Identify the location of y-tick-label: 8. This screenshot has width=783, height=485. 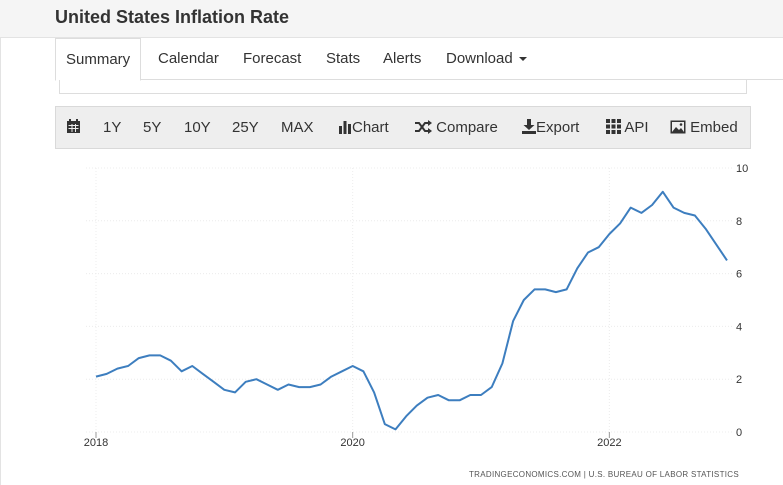
(739, 222).